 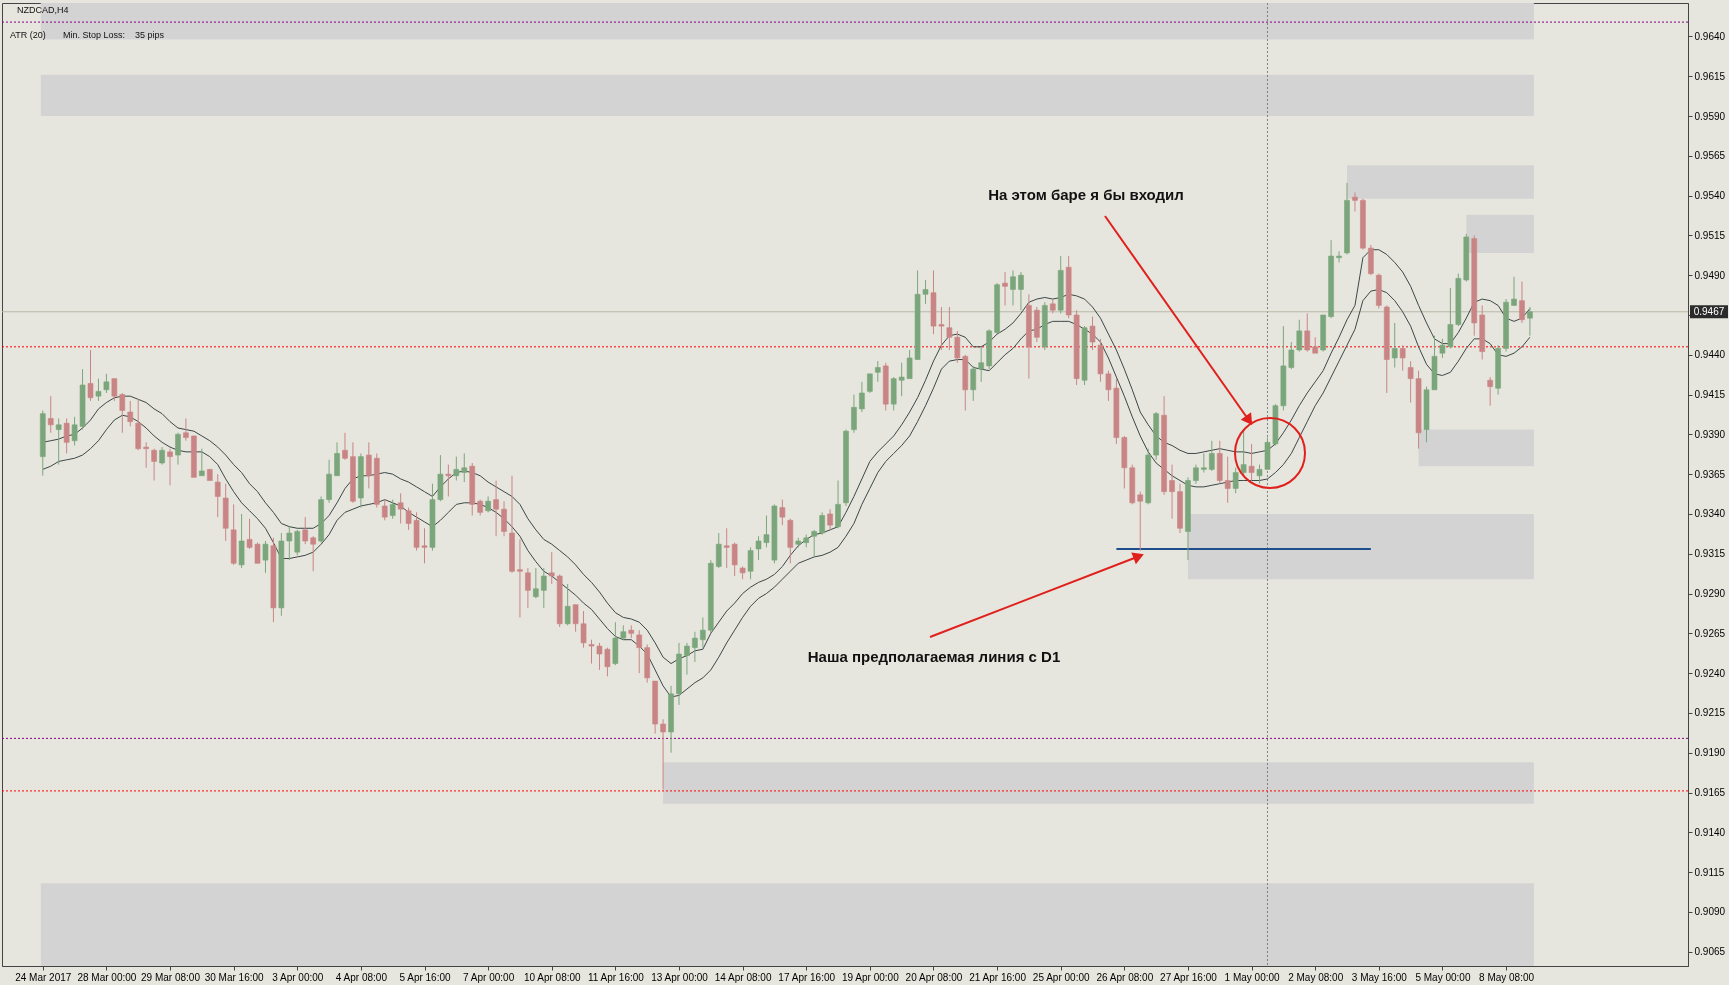 I want to click on x-tick-label: 27 Apr 16:00, so click(x=1189, y=977).